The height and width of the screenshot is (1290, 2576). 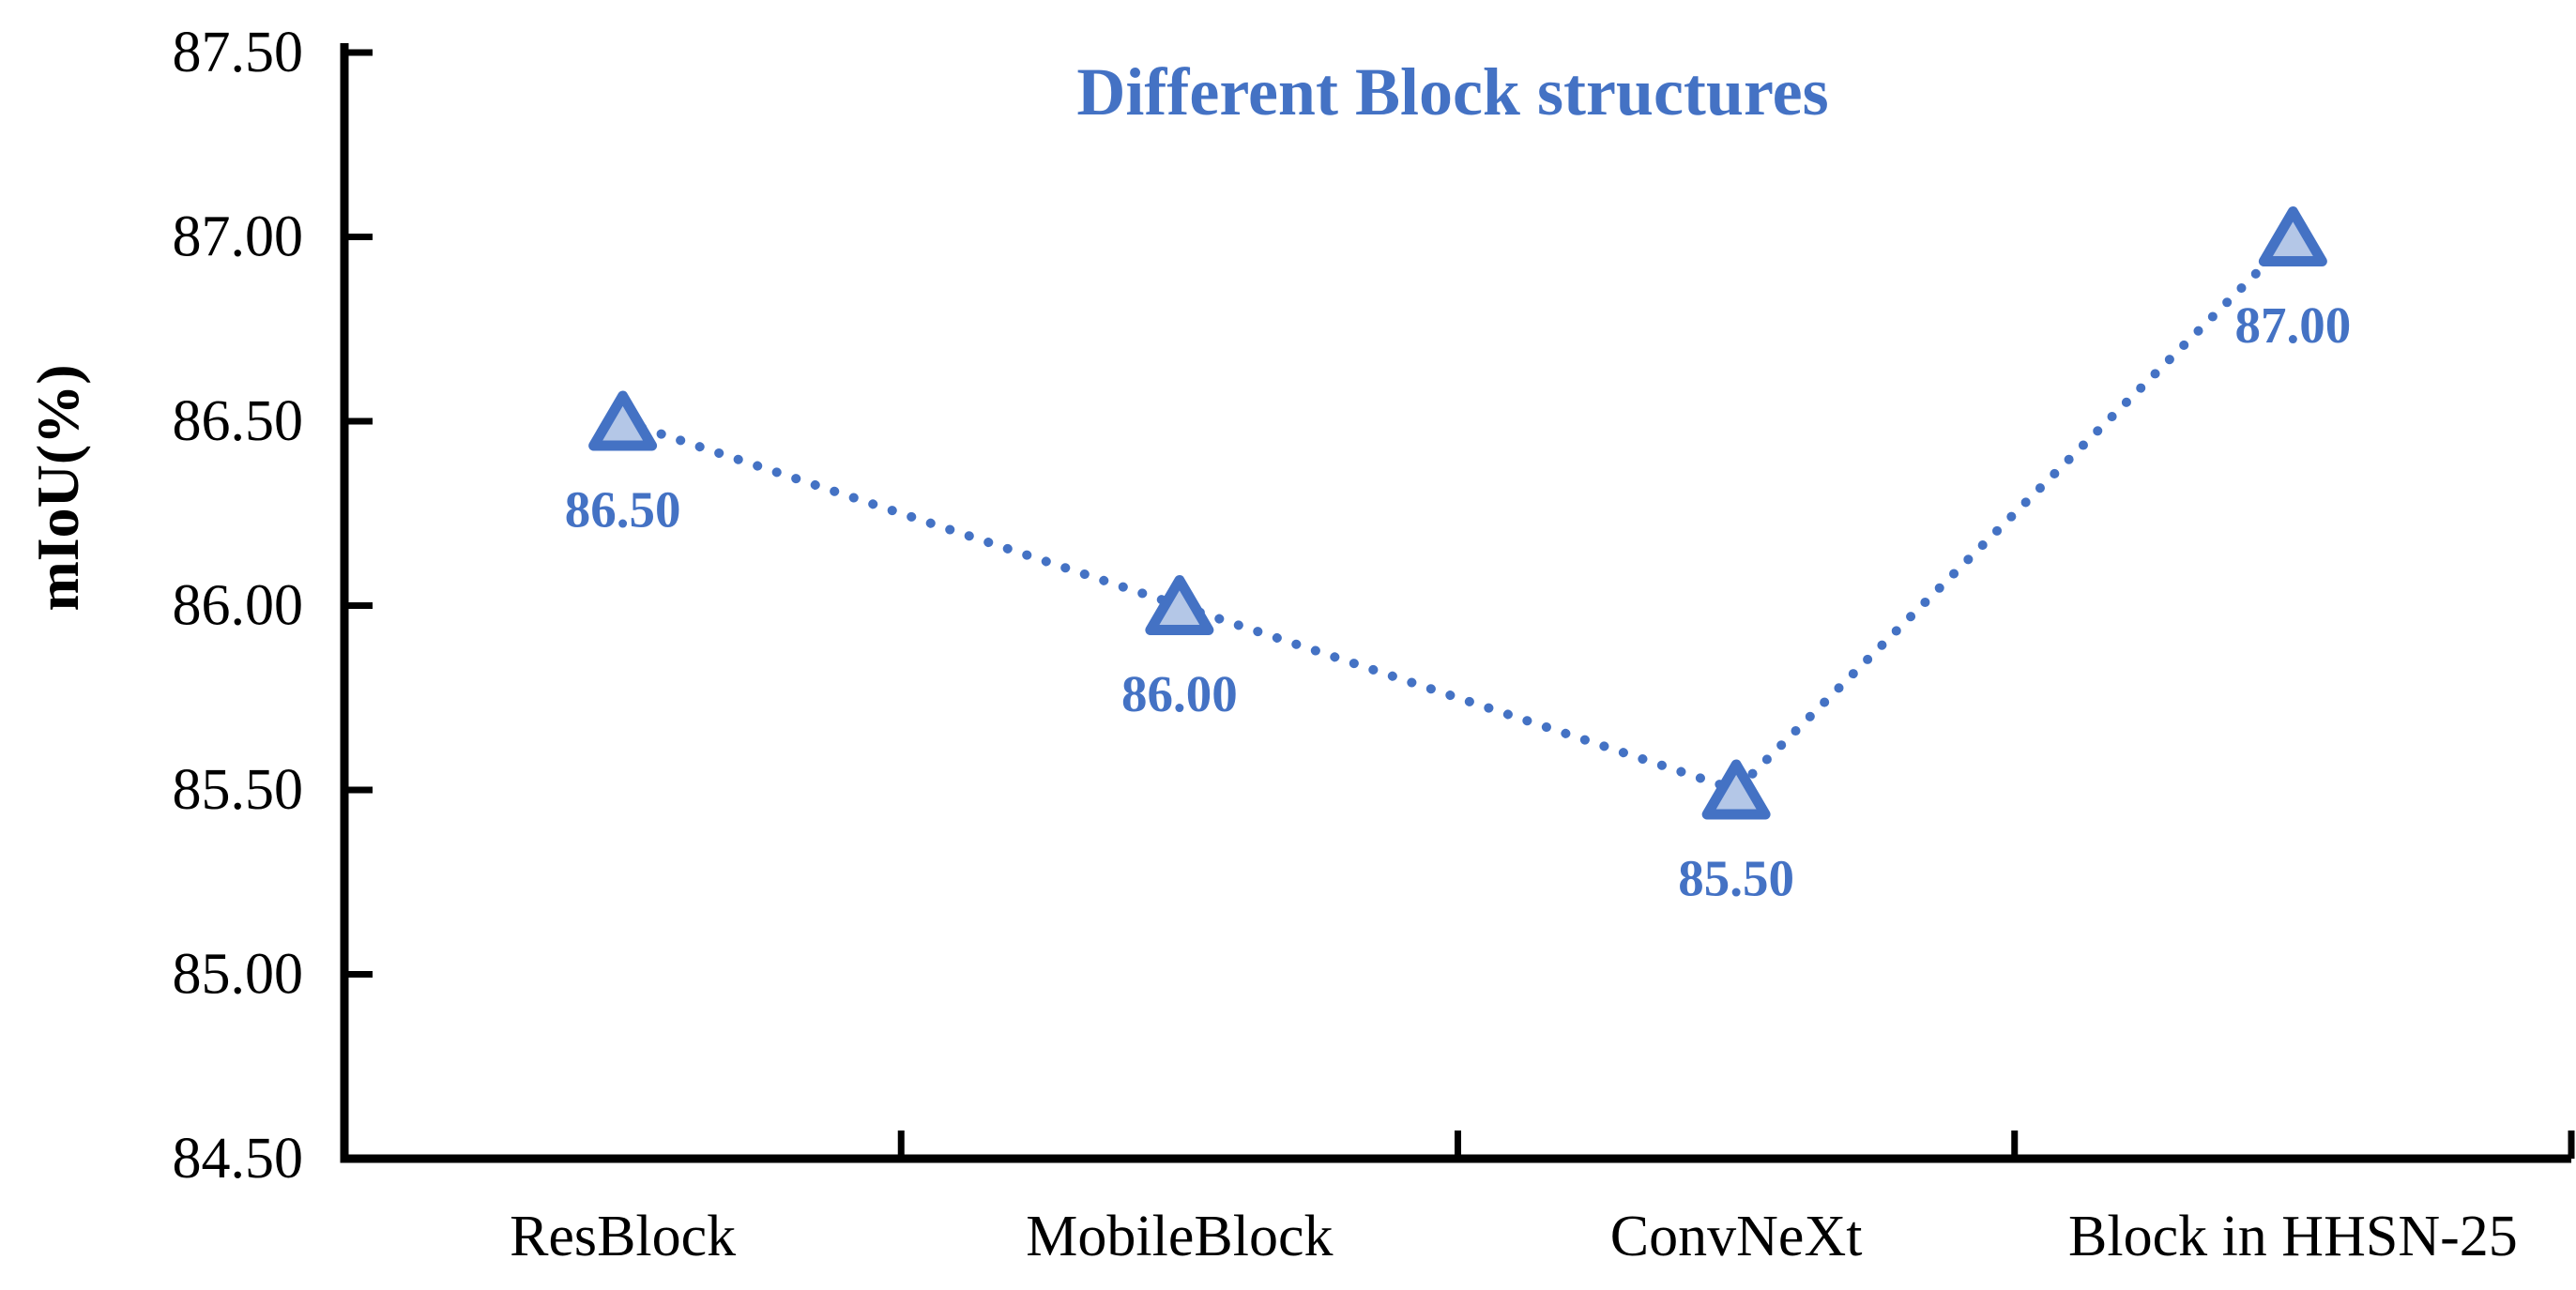 What do you see at coordinates (1179, 1236) in the screenshot?
I see `x-axis-category-label: MobileBlock` at bounding box center [1179, 1236].